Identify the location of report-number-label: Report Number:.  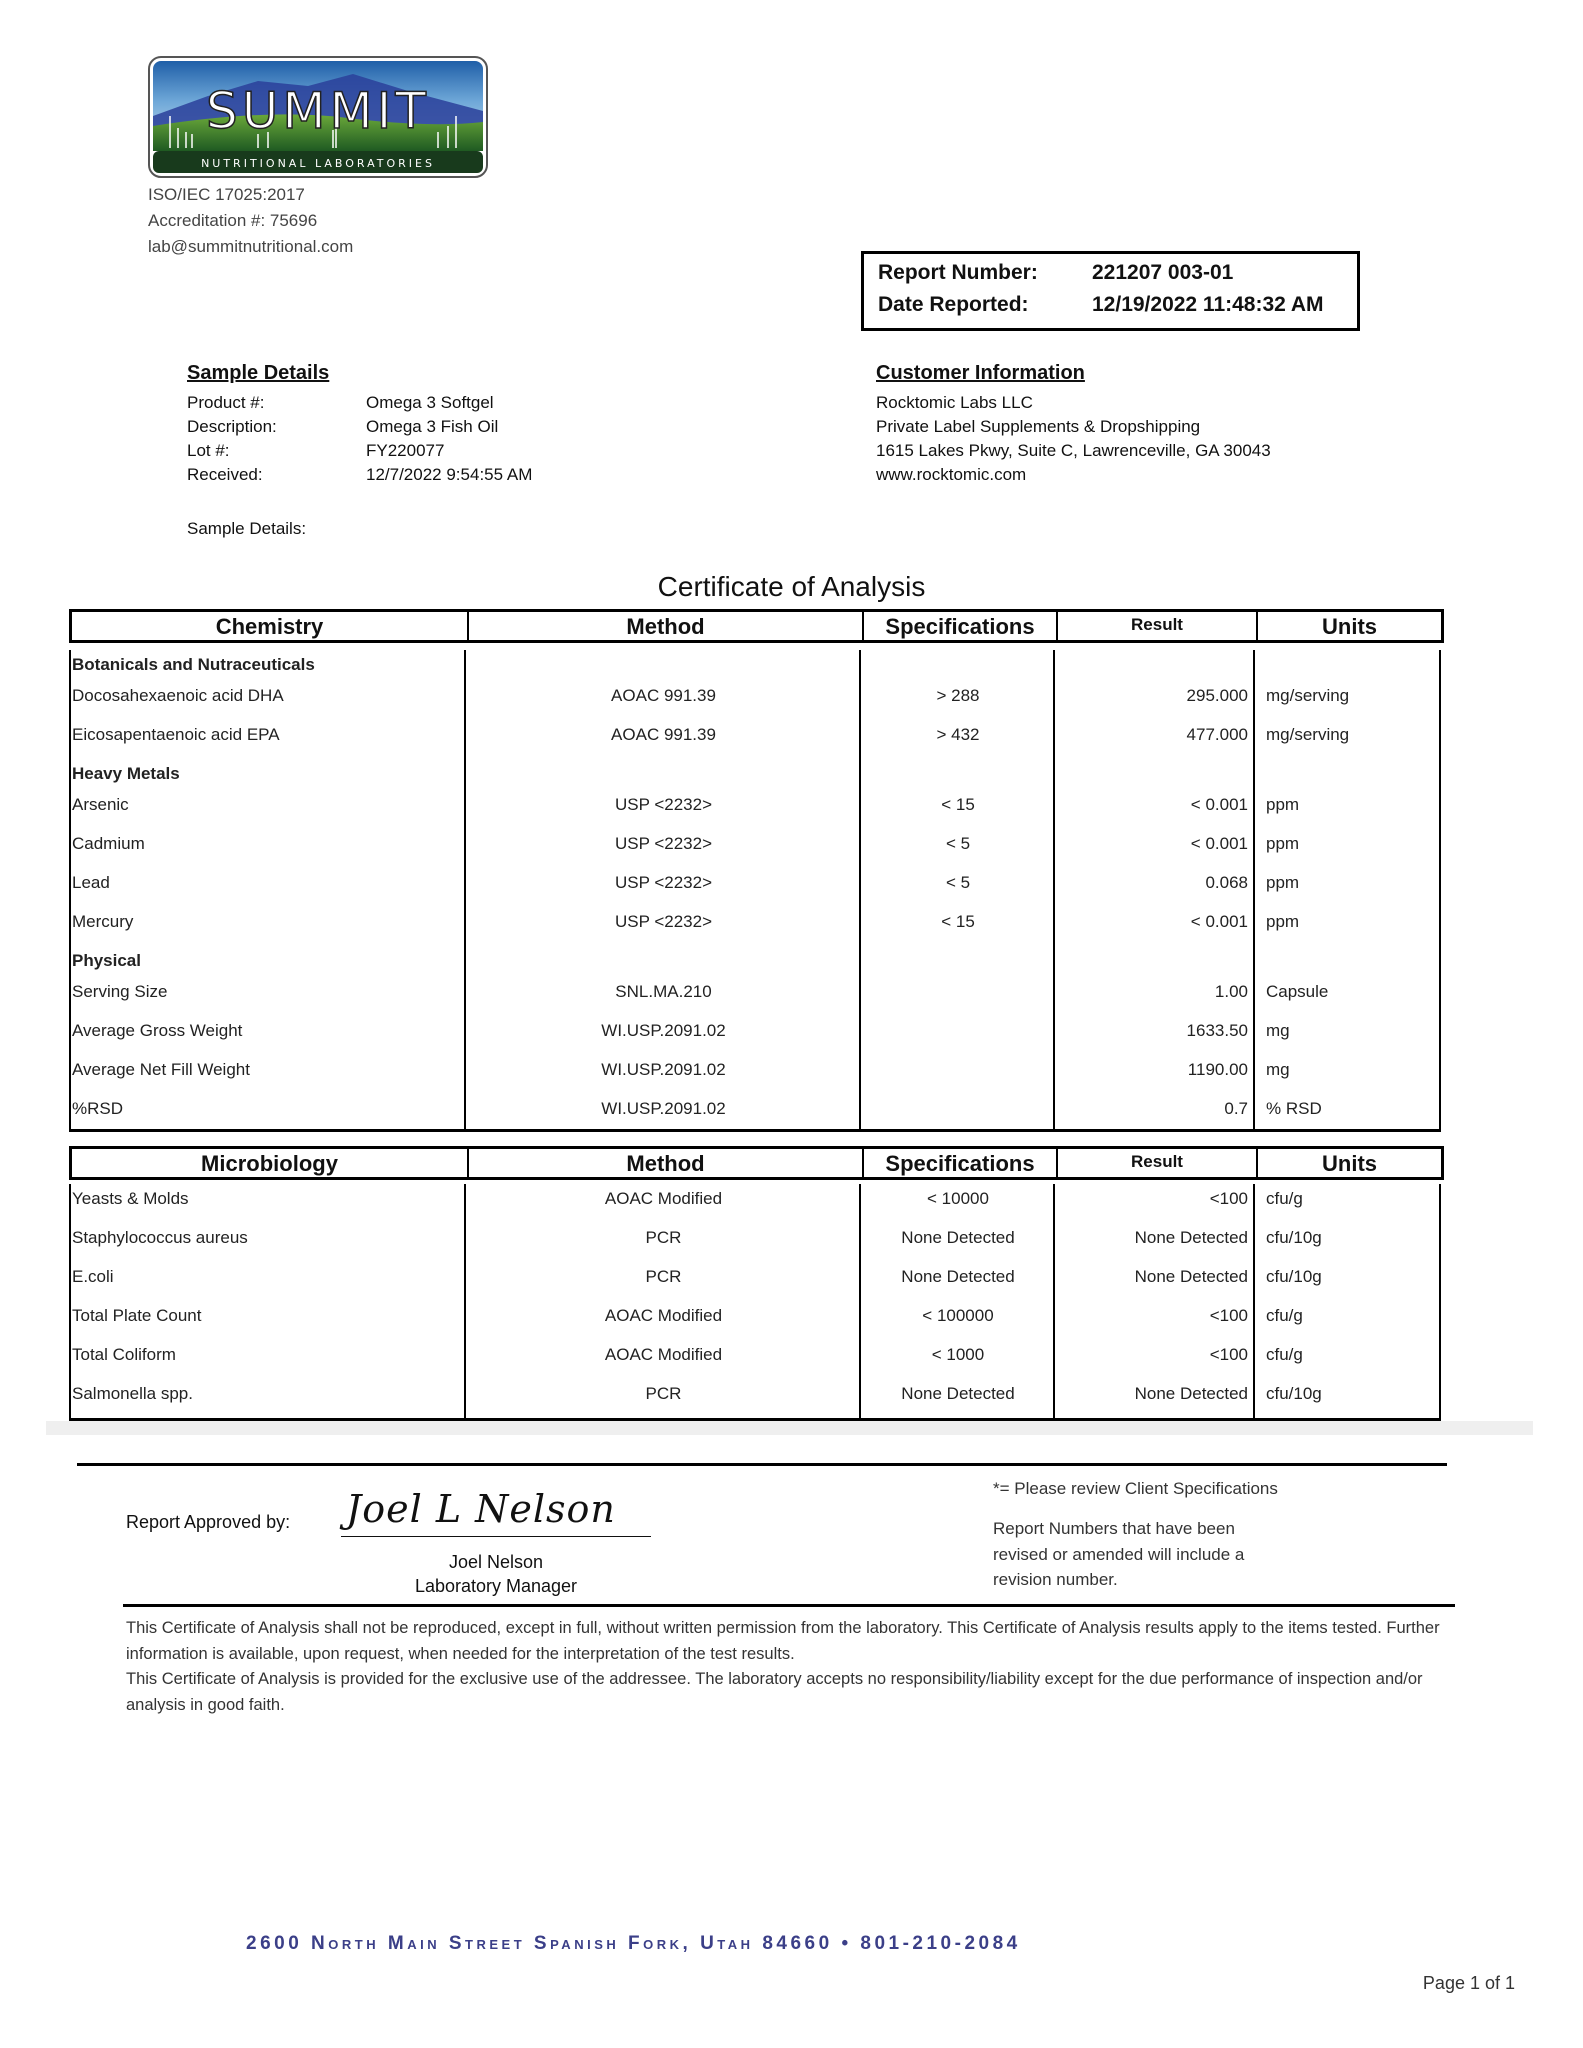
(958, 272).